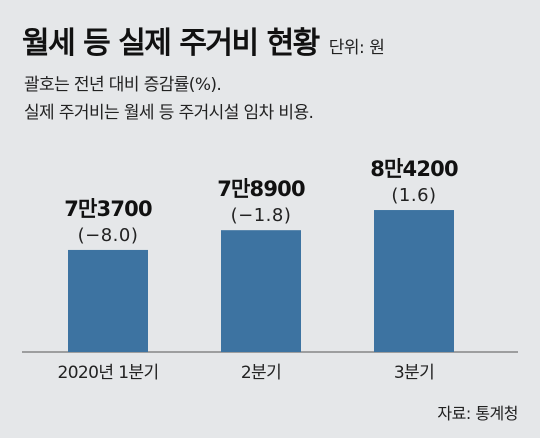 Image resolution: width=540 pixels, height=438 pixels. I want to click on value-label: 8만4200, so click(414, 169).